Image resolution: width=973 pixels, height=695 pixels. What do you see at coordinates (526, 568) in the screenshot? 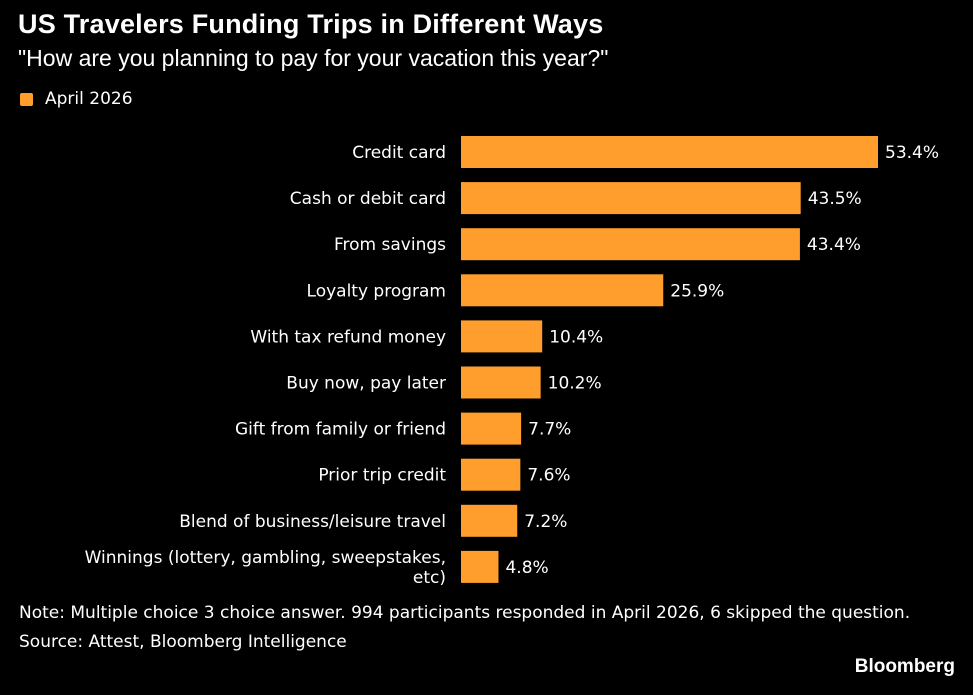
I see `value-label-10: 4.8%` at bounding box center [526, 568].